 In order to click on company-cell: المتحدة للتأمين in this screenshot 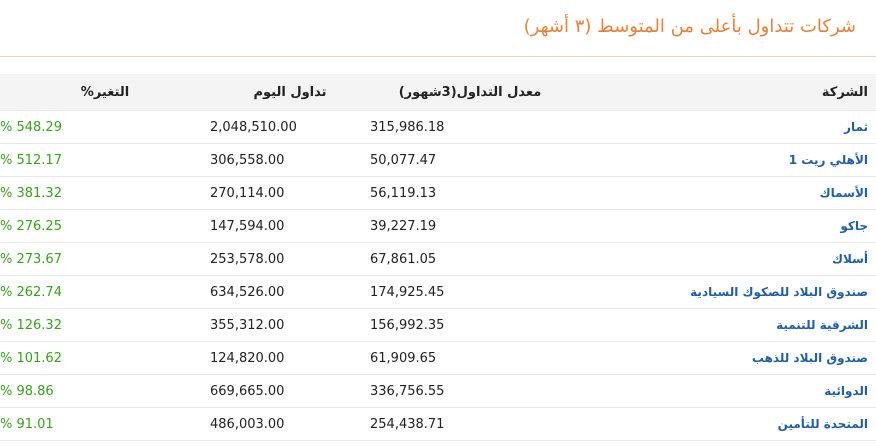, I will do `click(723, 424)`.